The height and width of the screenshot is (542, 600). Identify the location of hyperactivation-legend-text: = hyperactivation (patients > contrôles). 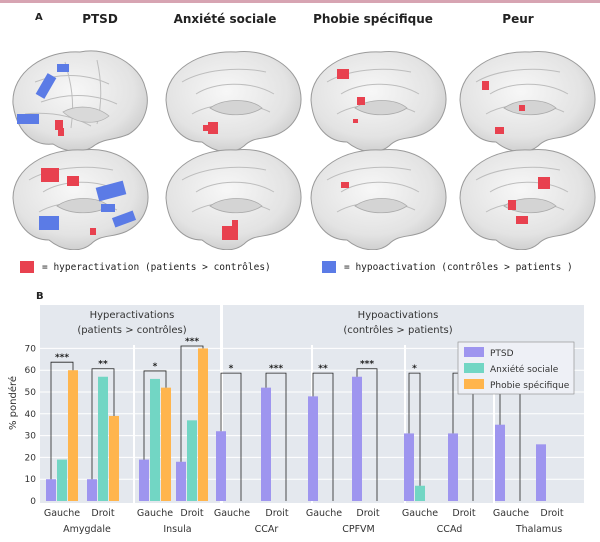
(156, 267).